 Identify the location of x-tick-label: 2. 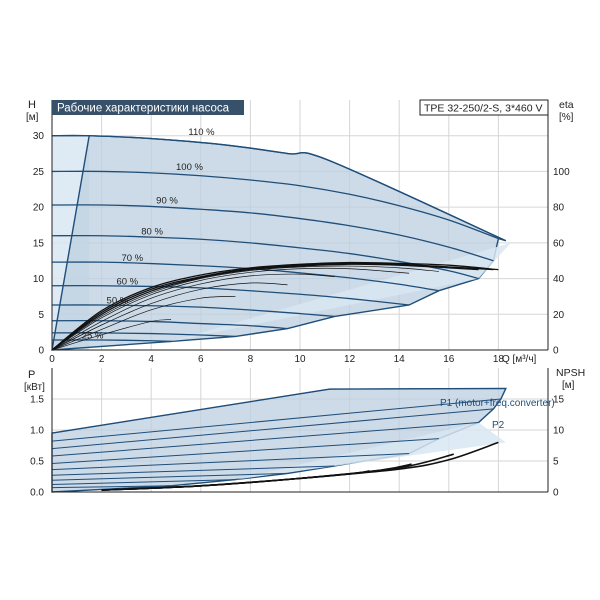
(102, 359).